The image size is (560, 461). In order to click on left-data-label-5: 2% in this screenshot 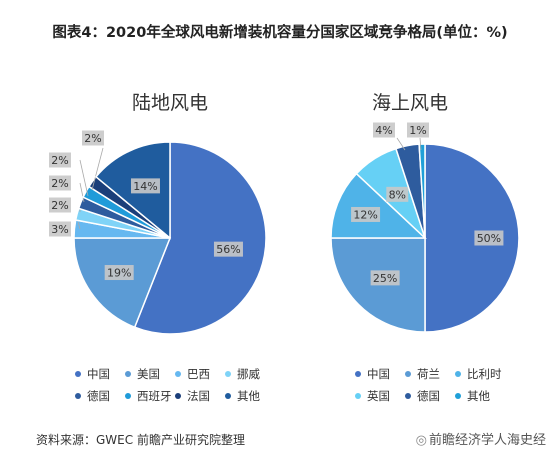, I will do `click(59, 160)`.